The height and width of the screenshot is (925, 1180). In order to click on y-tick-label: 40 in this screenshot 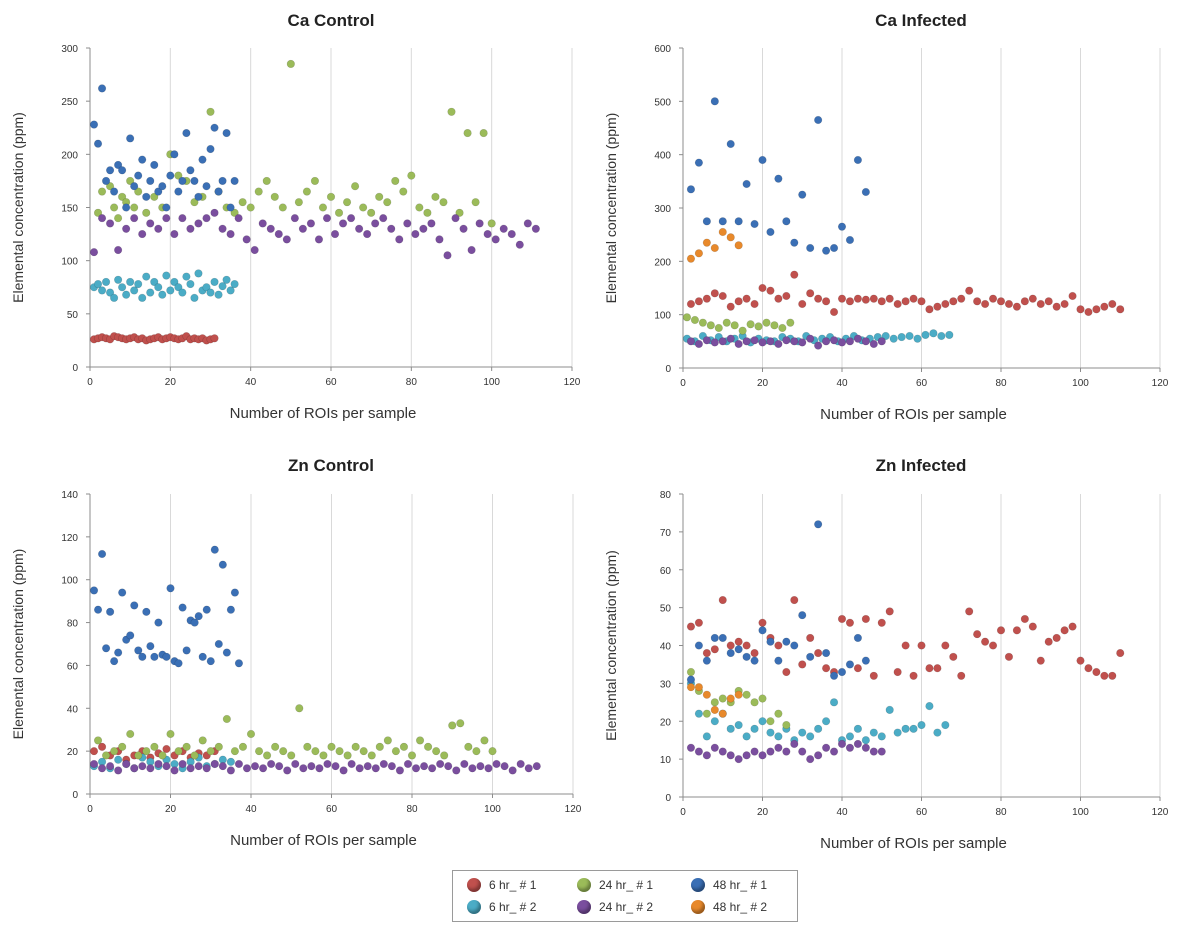, I will do `click(73, 709)`.